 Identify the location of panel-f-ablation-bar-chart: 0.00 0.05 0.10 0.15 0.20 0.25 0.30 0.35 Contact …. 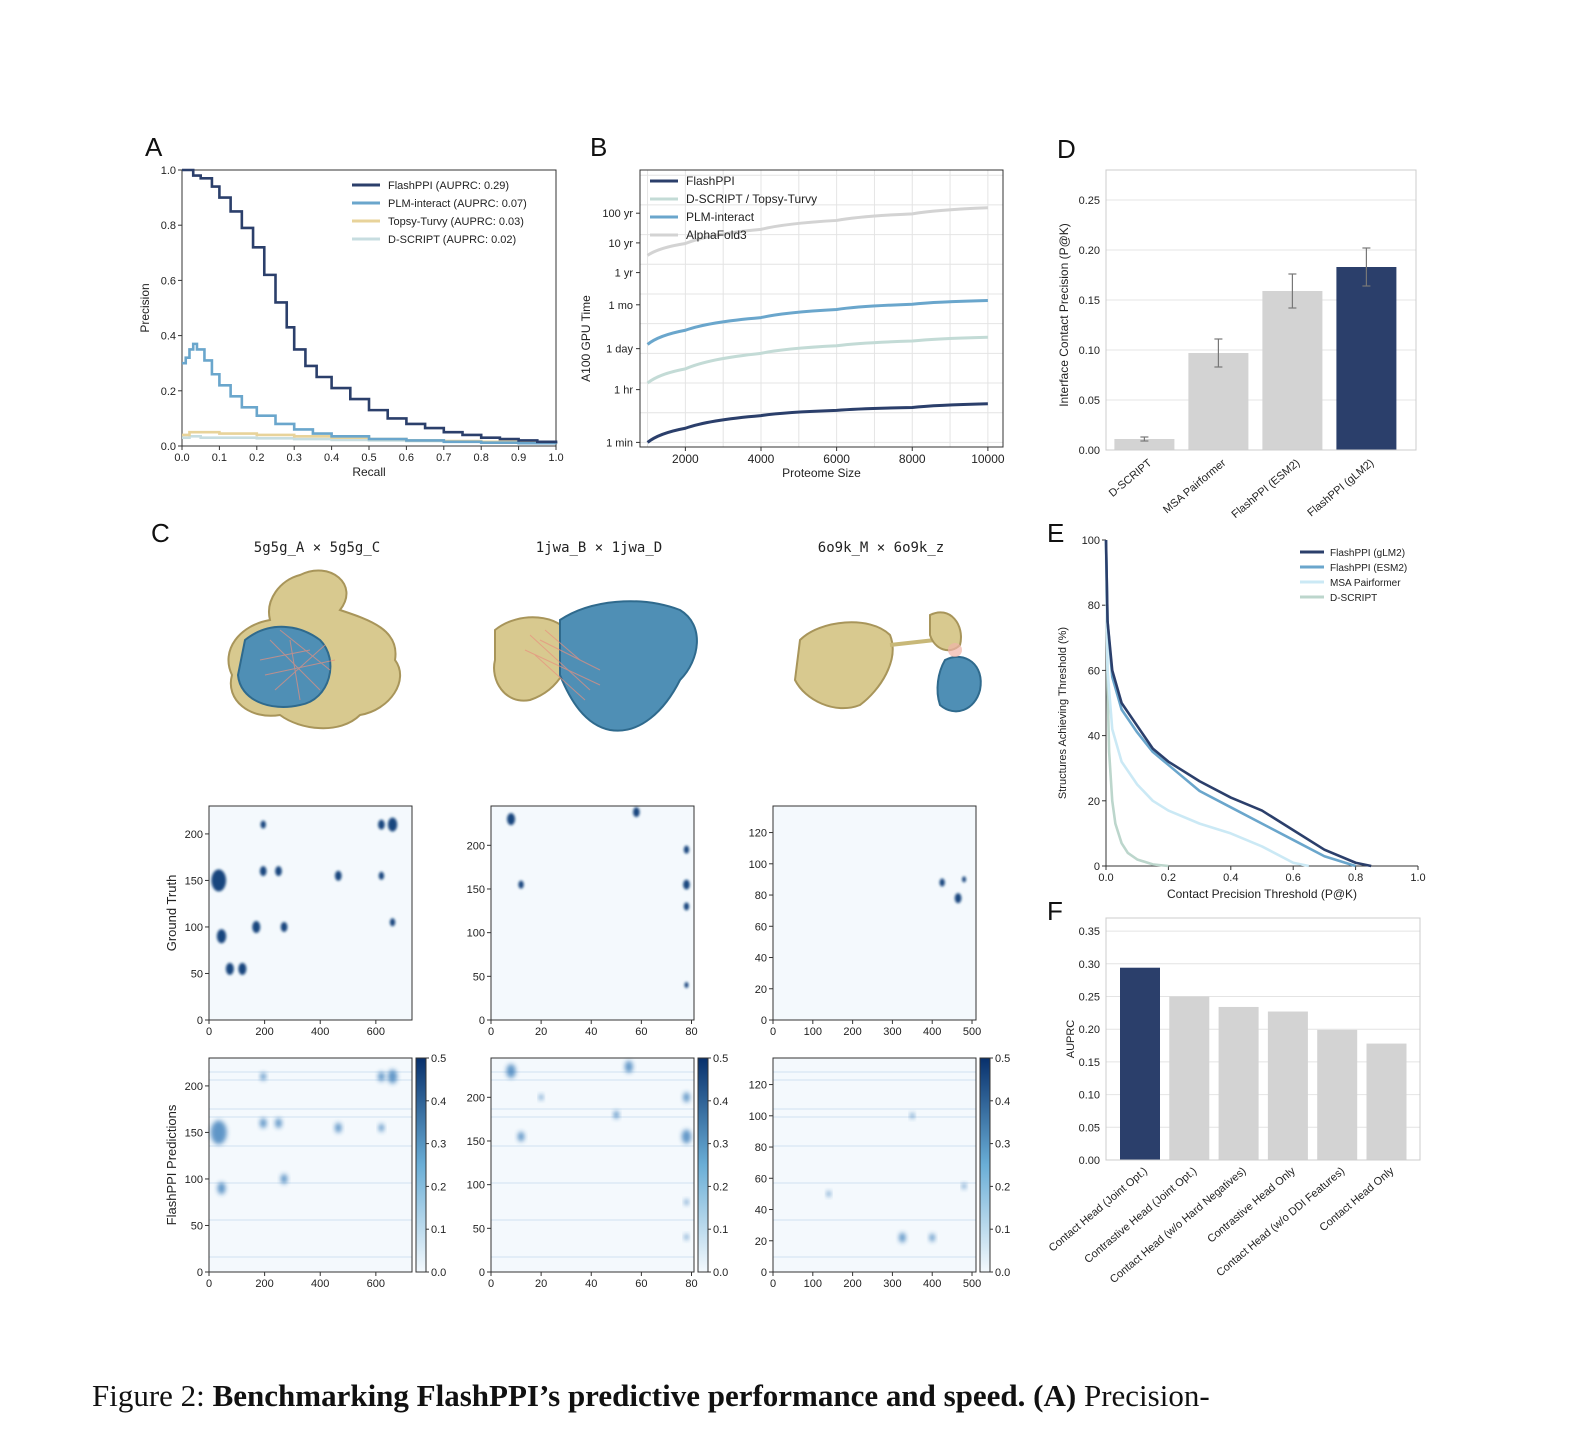
(1234, 1101).